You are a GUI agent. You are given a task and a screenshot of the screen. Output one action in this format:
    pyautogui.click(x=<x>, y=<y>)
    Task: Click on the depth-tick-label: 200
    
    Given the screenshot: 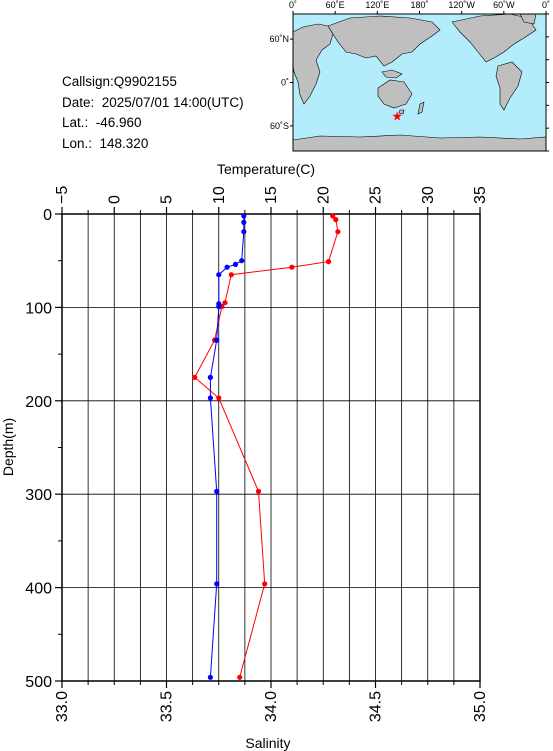 What is the action you would take?
    pyautogui.click(x=38, y=402)
    